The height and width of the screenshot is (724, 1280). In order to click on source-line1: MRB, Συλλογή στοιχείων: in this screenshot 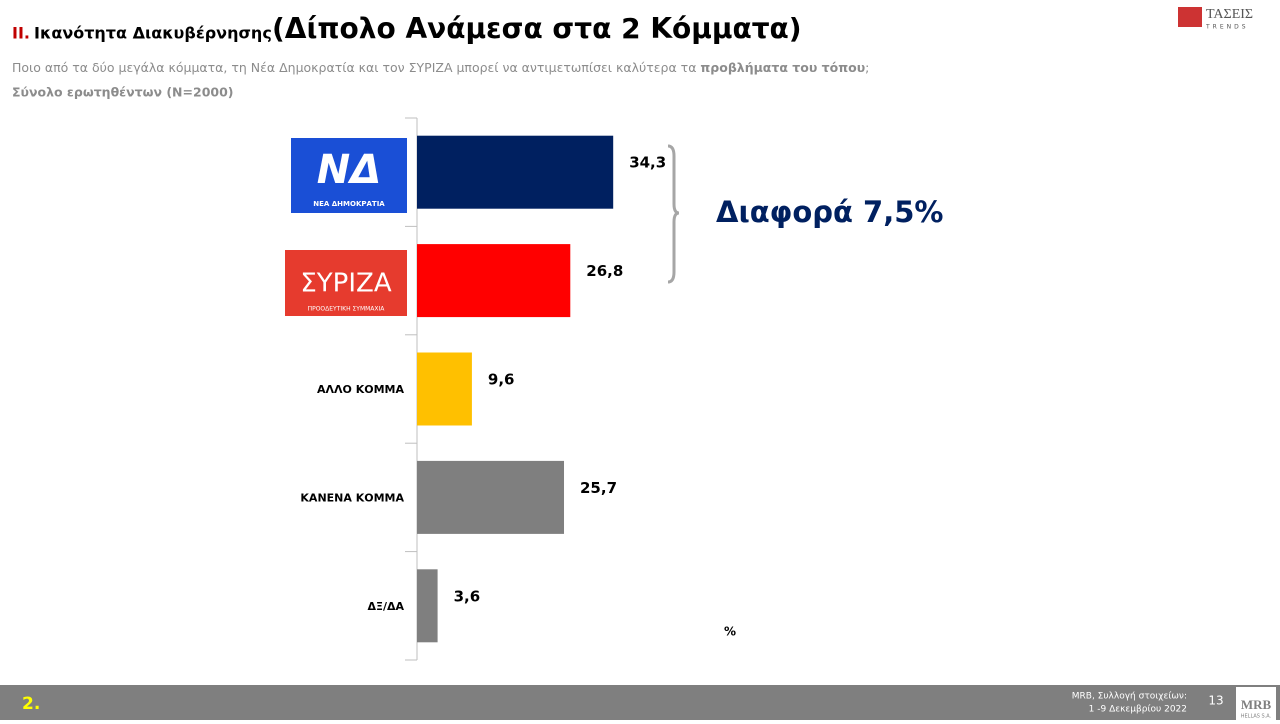, I will do `click(1129, 697)`.